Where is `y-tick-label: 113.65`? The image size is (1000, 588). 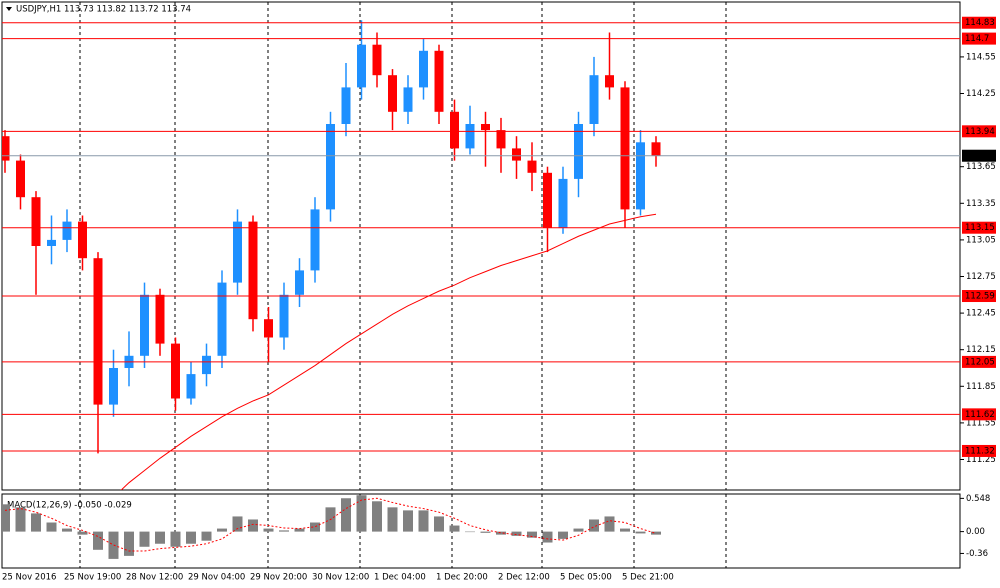
y-tick-label: 113.65 is located at coordinates (981, 167).